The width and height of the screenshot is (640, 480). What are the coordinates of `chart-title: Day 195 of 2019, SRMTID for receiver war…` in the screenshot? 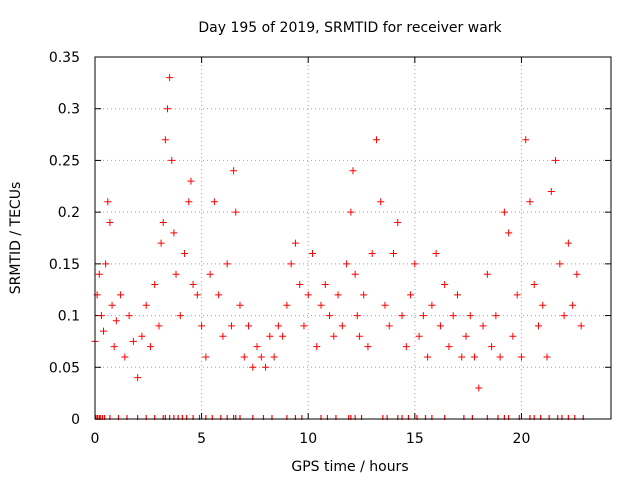 It's located at (350, 28).